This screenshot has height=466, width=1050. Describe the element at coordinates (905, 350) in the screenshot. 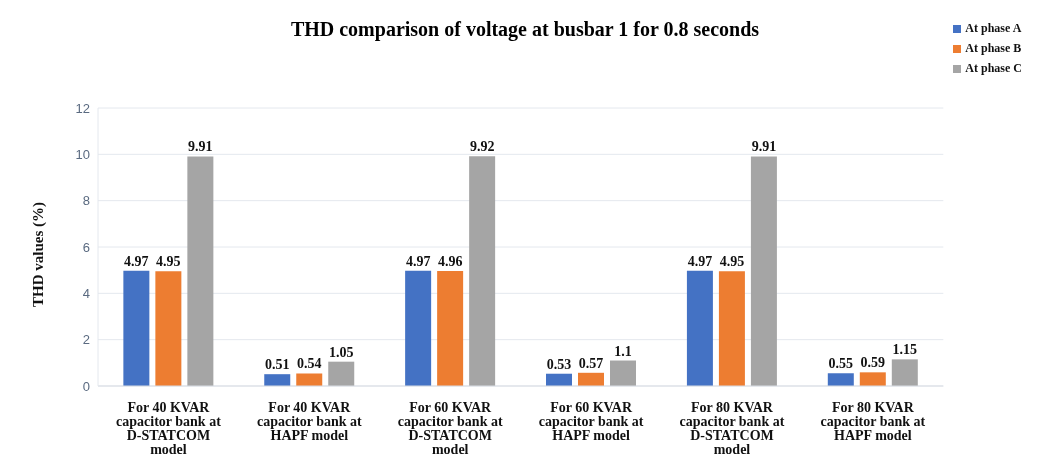

I see `data-label: 1.15` at that location.